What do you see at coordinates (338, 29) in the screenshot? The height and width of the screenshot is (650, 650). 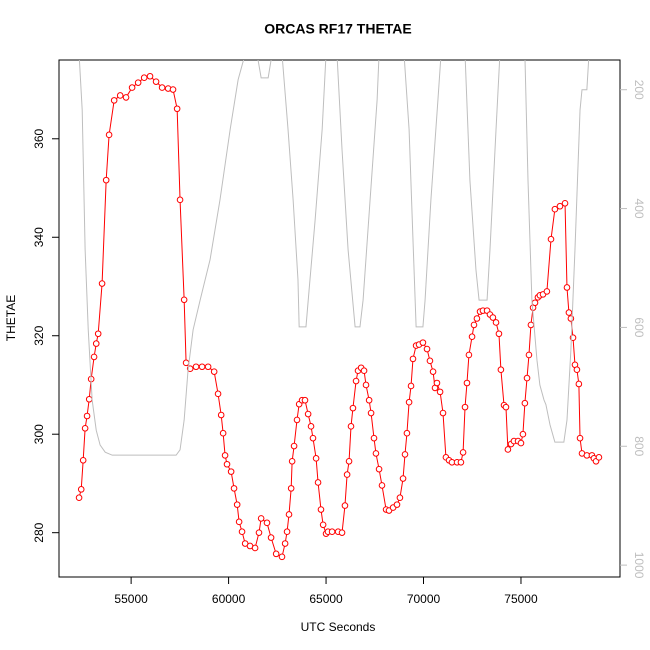 I see `chart-title: ORCAS RF17 THETAE` at bounding box center [338, 29].